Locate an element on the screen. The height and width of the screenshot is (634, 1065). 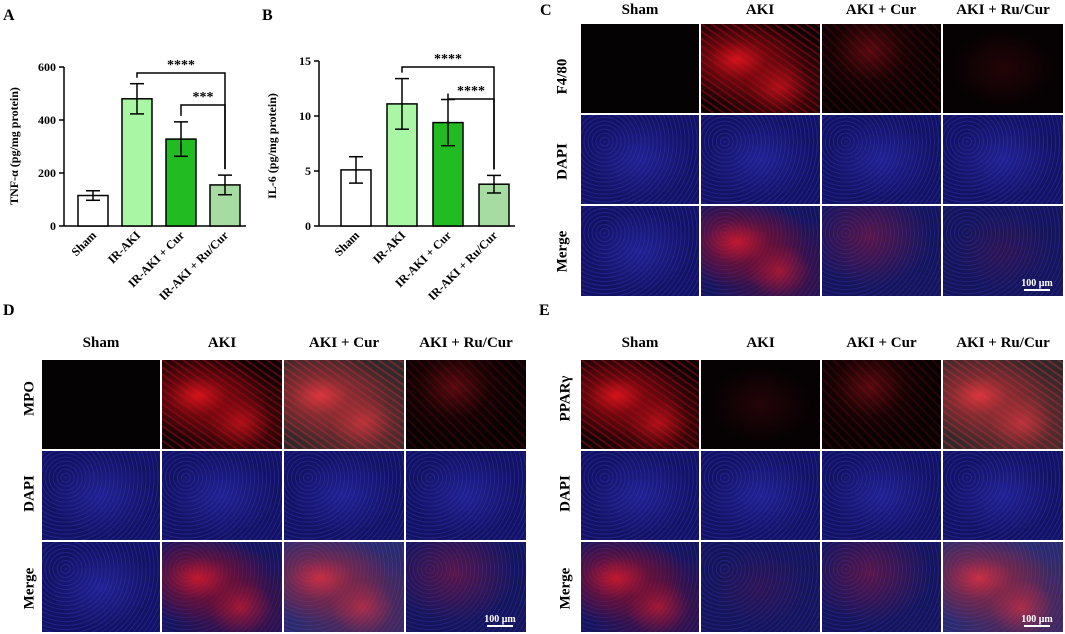
panel-c-row-dapi: DAPI is located at coordinates (562, 161).